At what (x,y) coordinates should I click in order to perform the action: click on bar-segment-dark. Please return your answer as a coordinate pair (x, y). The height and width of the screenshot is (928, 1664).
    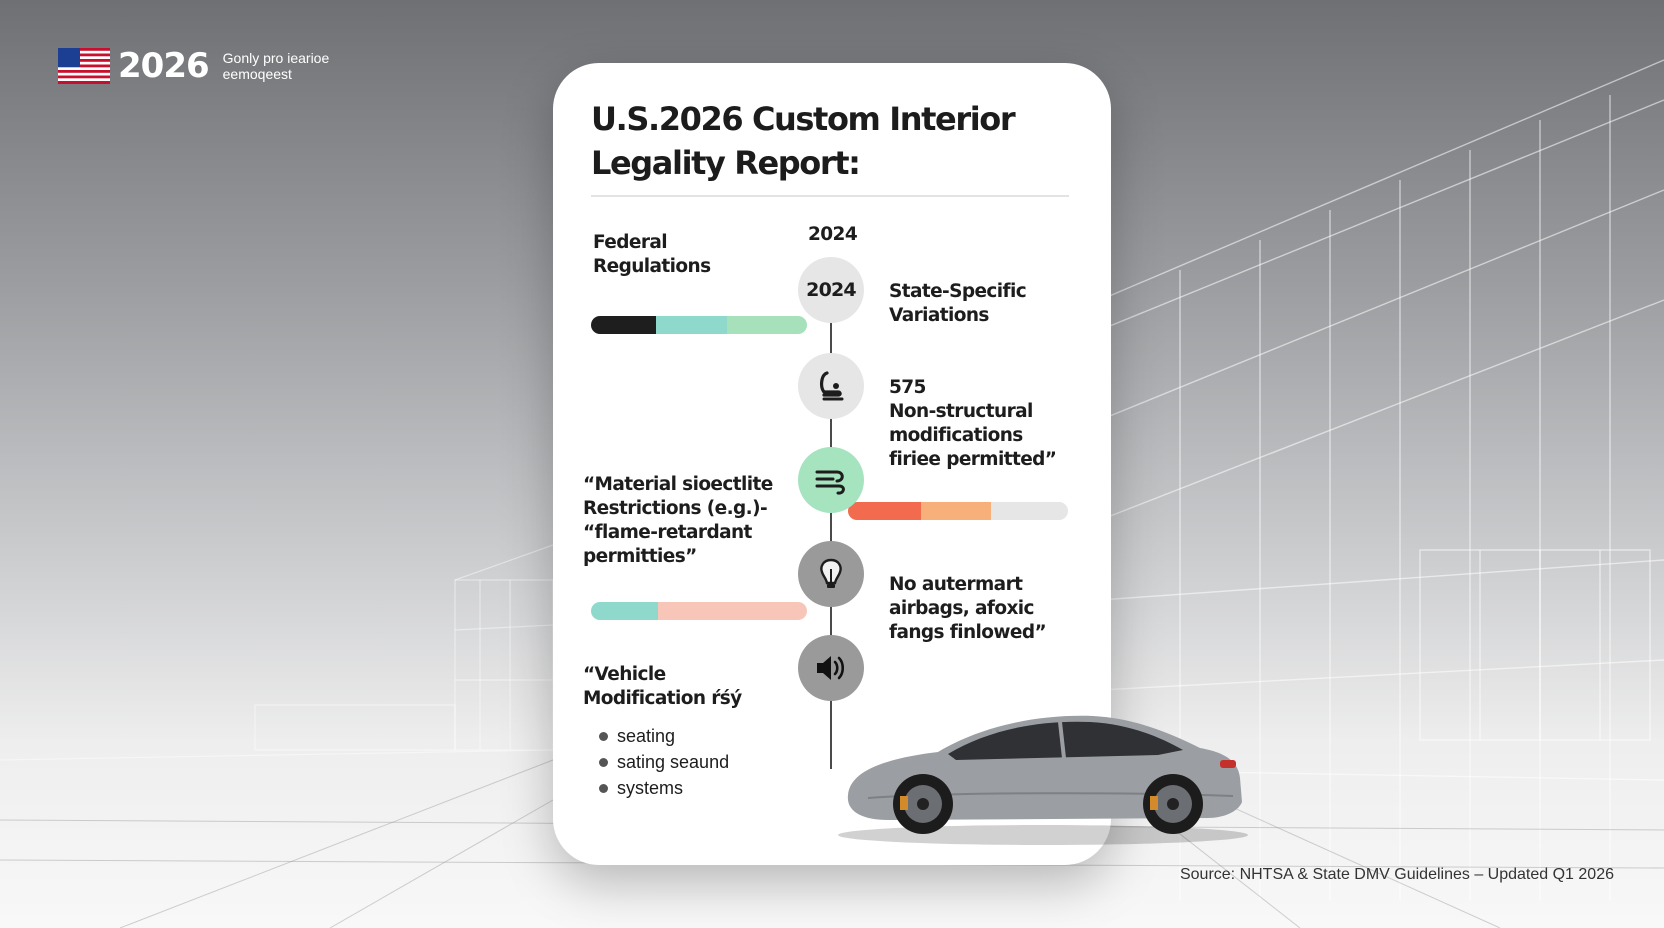
    Looking at the image, I should click on (623, 325).